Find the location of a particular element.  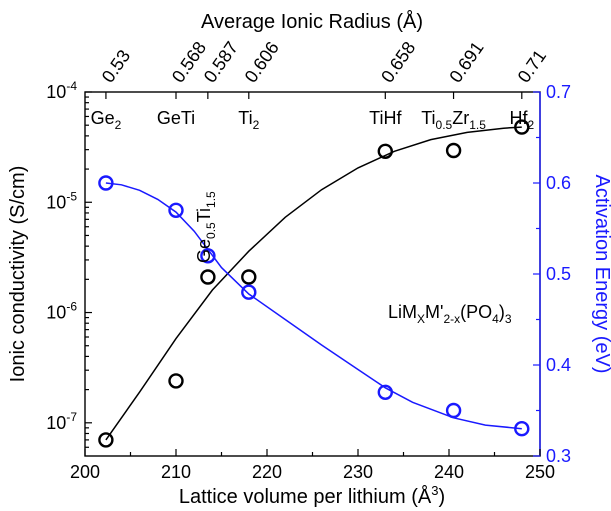

y-left-tick-label: 10⁻⁵ is located at coordinates (61, 200).